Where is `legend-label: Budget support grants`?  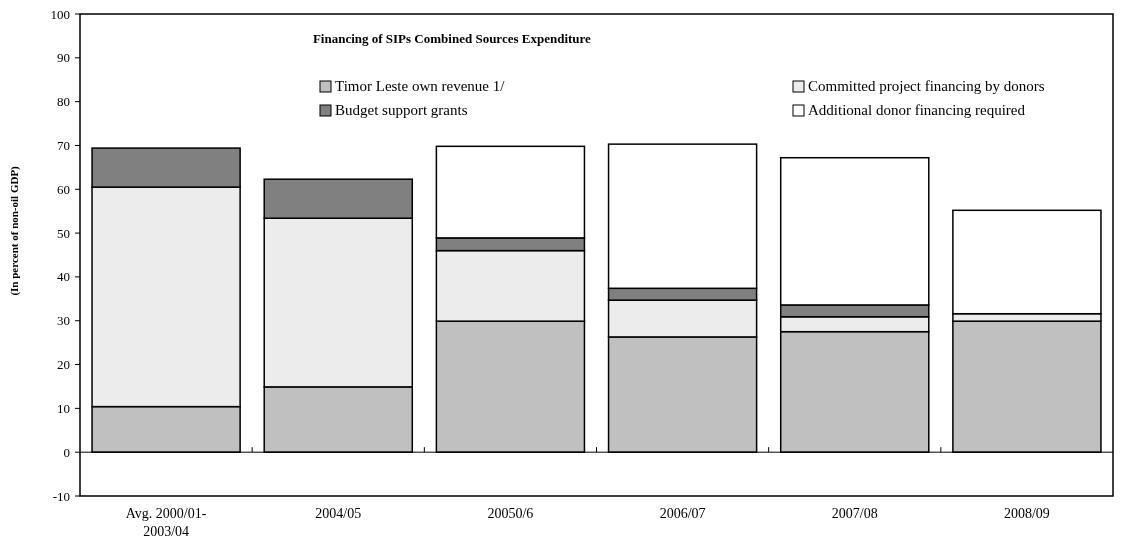
legend-label: Budget support grants is located at coordinates (401, 110).